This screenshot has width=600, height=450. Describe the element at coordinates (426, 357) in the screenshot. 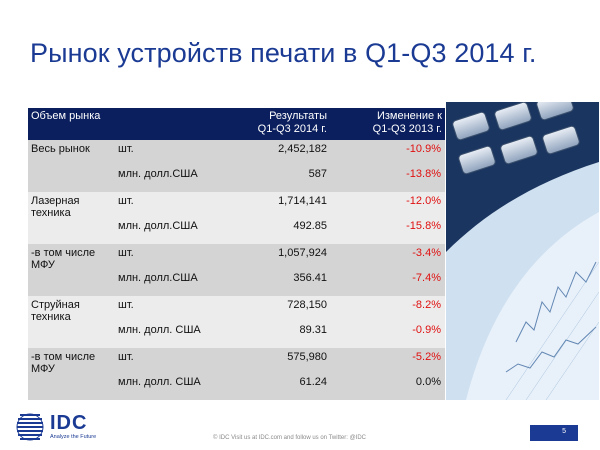

I see `change-cell: -5.2%` at that location.